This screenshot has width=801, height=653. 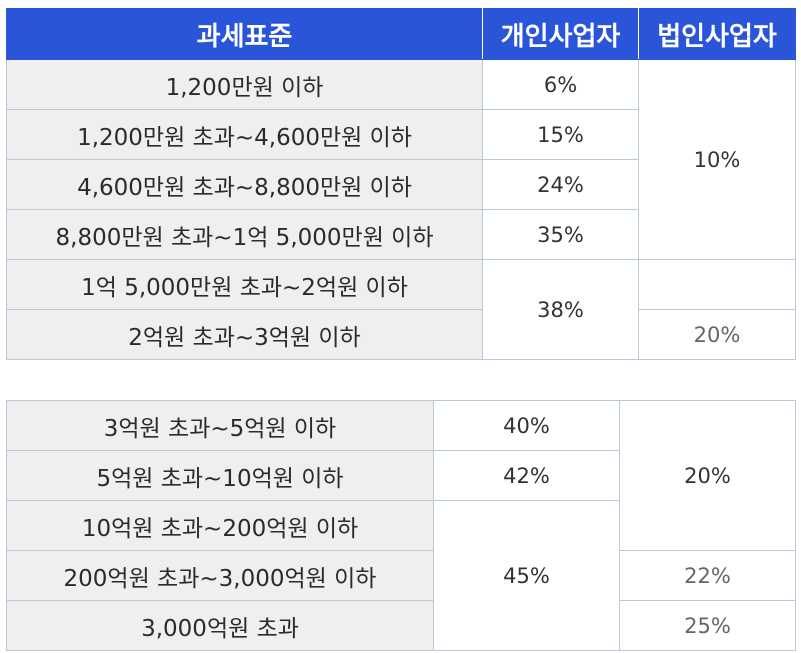 I want to click on bracket-cell: 8,800만원 초과~1억 5,000만원 이하, so click(x=244, y=234).